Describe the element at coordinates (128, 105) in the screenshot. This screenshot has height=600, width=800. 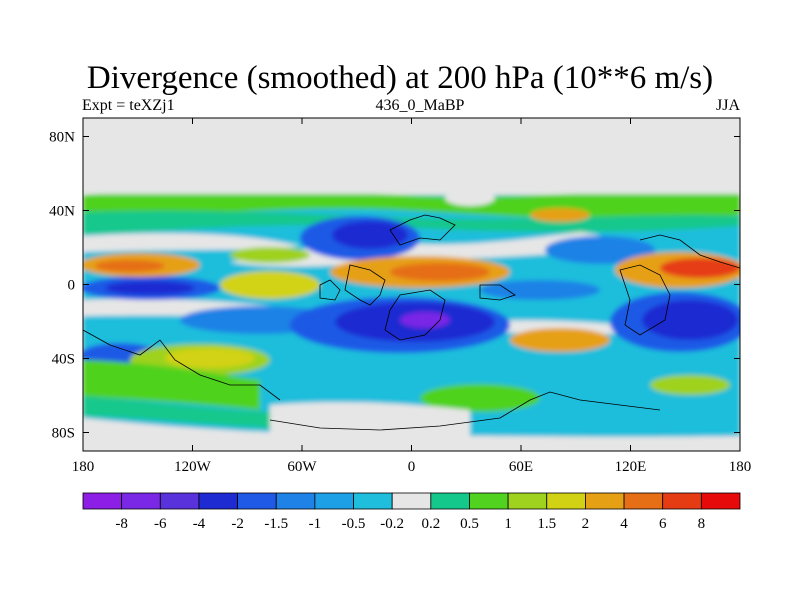
I see `experiment-label: Expt = teXZj1` at that location.